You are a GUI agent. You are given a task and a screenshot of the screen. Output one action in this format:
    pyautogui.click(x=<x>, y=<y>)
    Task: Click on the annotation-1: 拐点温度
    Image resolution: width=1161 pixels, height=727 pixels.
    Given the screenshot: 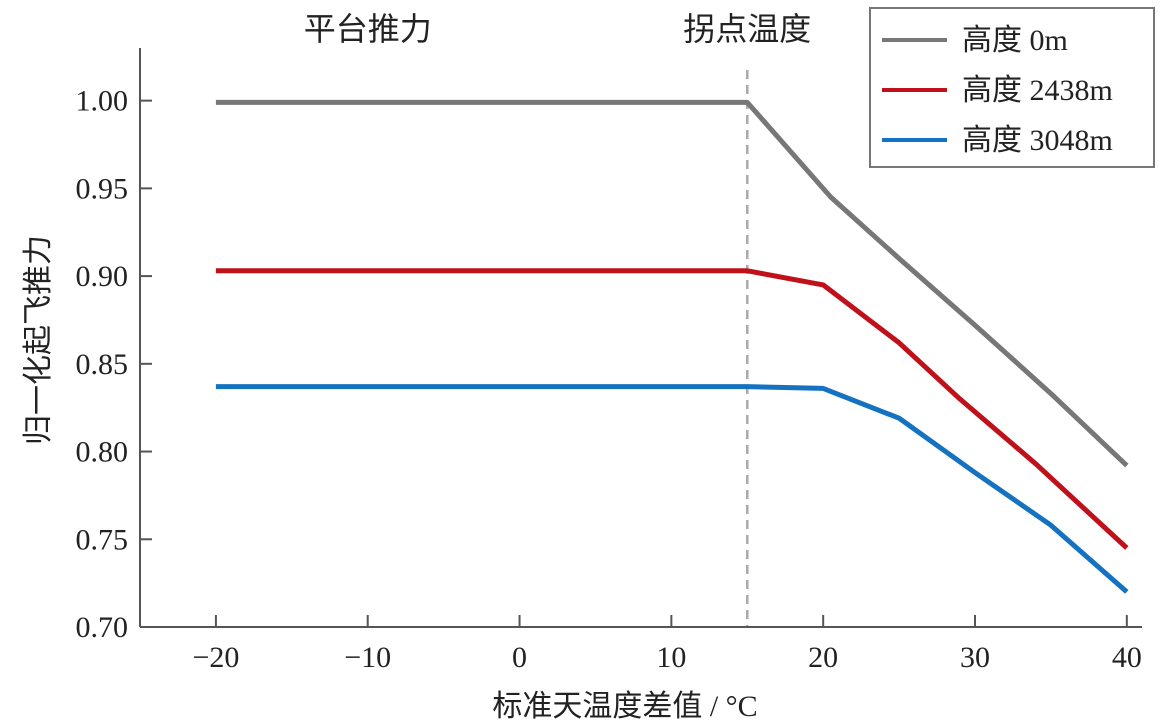 What is the action you would take?
    pyautogui.click(x=747, y=29)
    